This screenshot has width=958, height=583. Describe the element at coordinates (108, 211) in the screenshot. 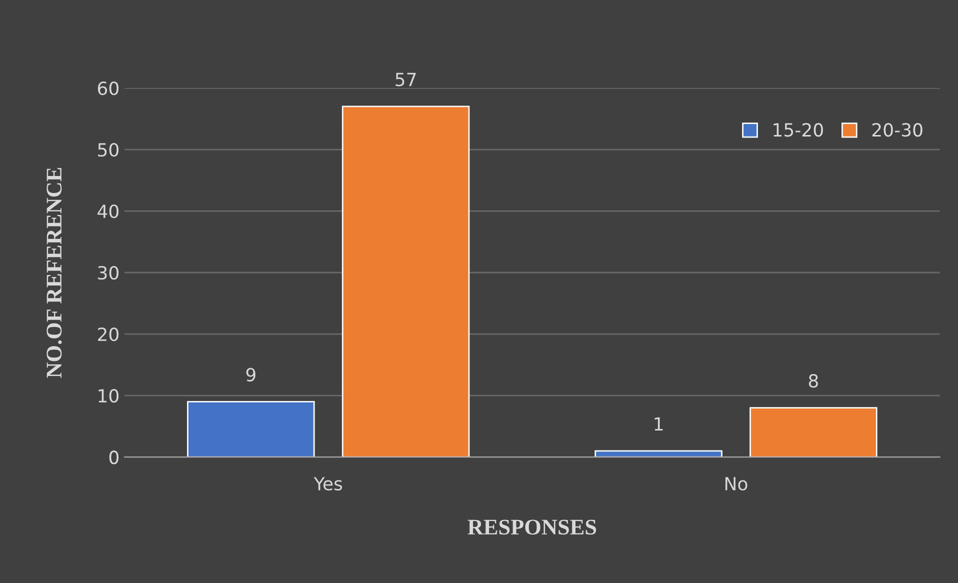

I see `y-tick-label: 40` at that location.